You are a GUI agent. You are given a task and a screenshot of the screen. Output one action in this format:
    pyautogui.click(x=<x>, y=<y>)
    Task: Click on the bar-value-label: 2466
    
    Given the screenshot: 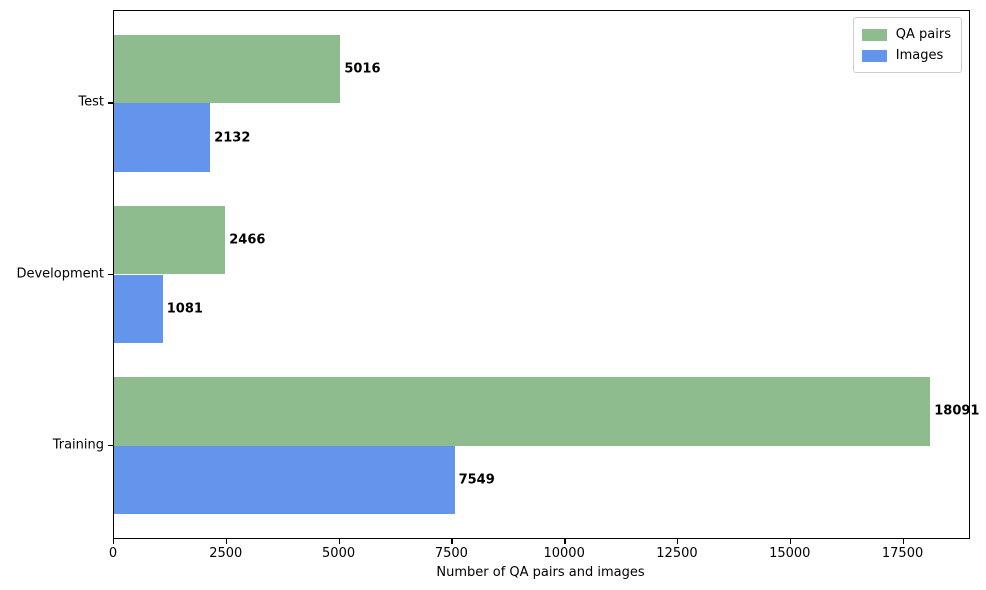 What is the action you would take?
    pyautogui.click(x=247, y=240)
    